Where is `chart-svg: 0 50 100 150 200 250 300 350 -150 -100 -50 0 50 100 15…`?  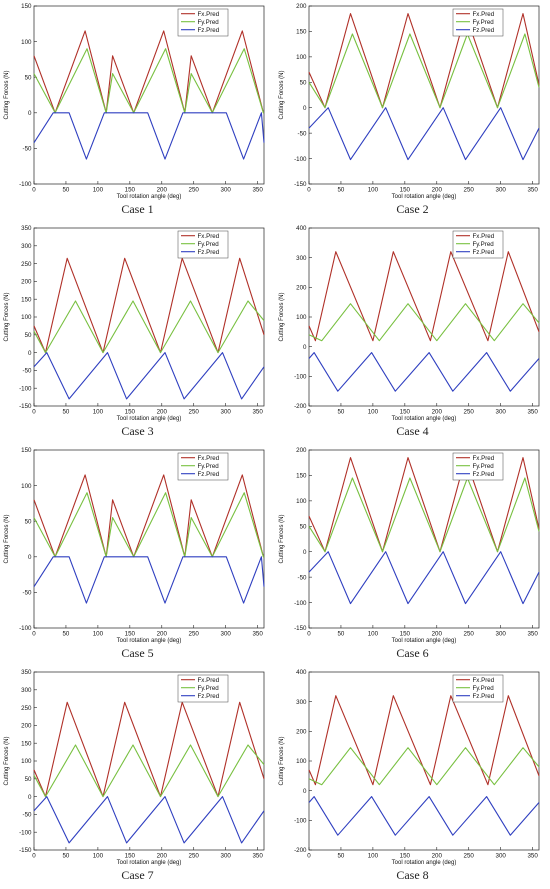 chart-svg: 0 50 100 150 200 250 300 350 -150 -100 -50 0 50 100 15… is located at coordinates (409, 545).